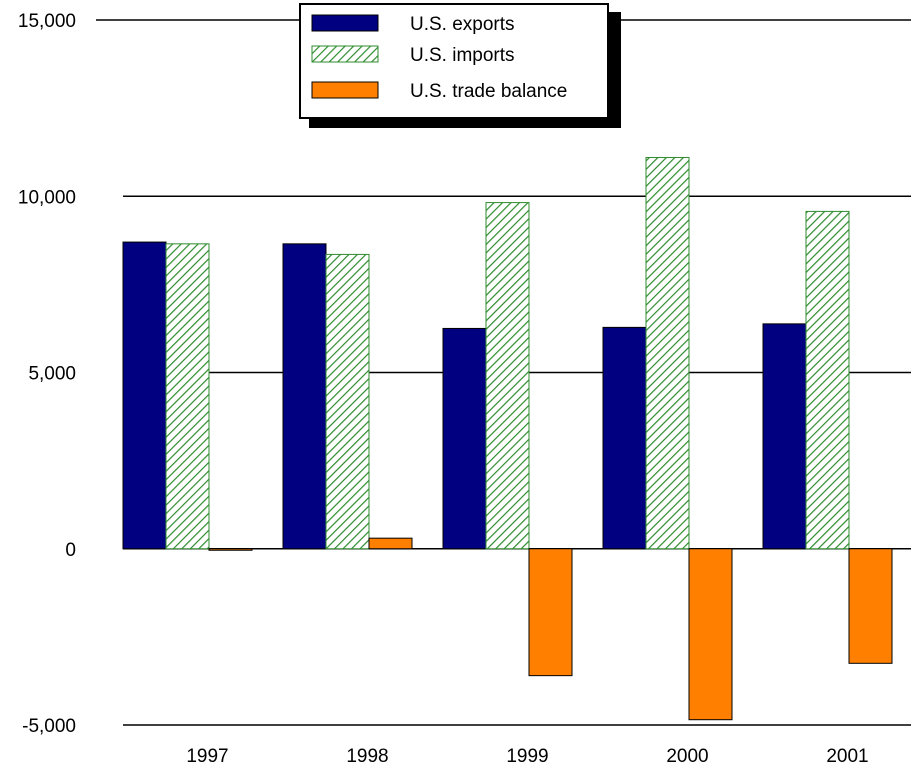  What do you see at coordinates (52, 374) in the screenshot?
I see `y-tick-label: 5,000` at bounding box center [52, 374].